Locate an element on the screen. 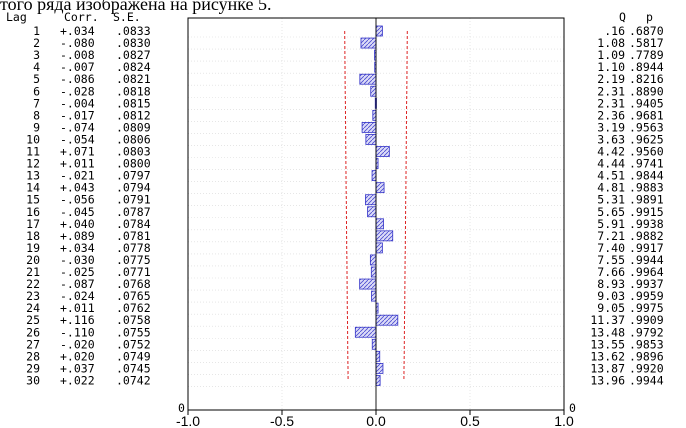 This screenshot has width=686, height=428. lag-label: 24 is located at coordinates (33, 308).